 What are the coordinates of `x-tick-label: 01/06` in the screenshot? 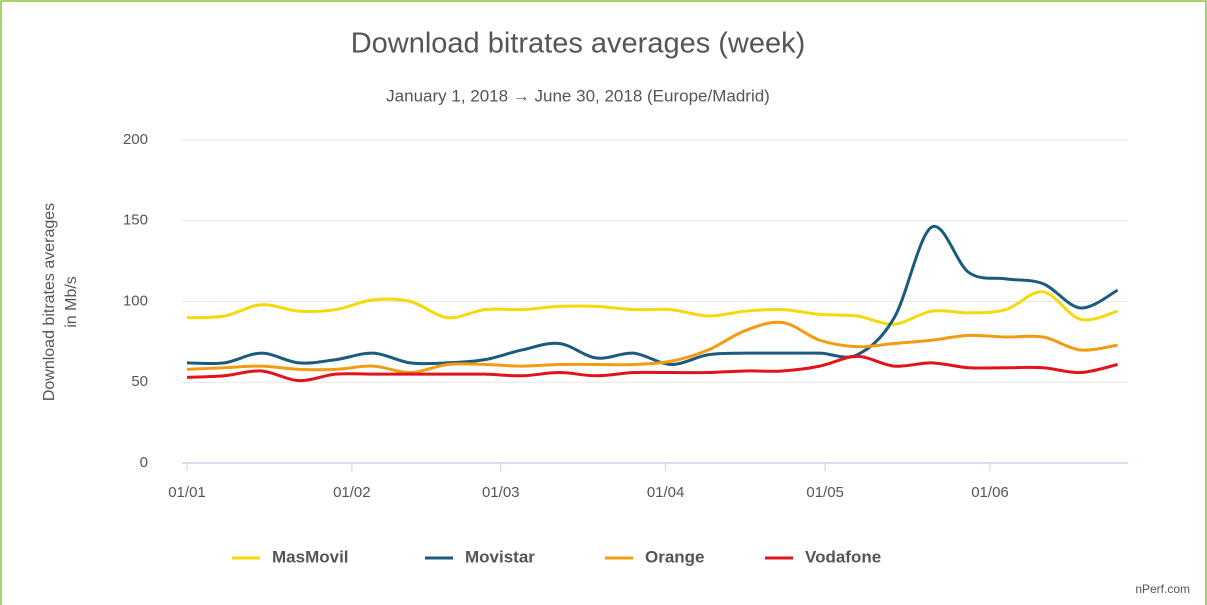 It's located at (990, 492).